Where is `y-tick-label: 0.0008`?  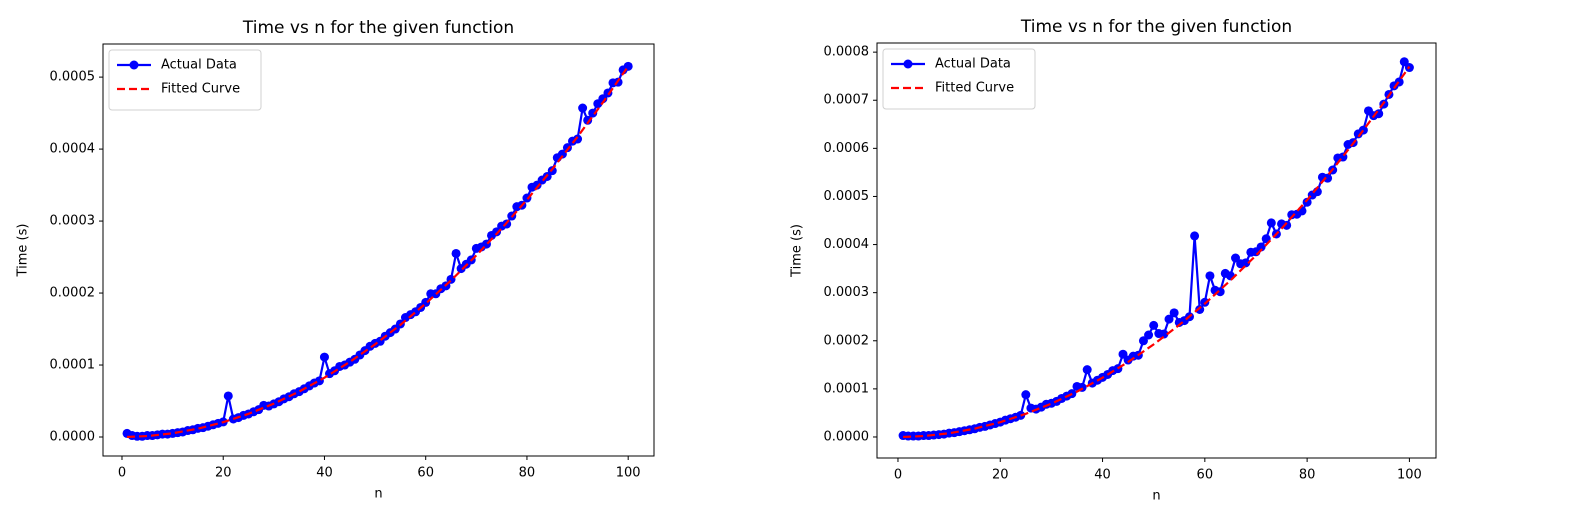 y-tick-label: 0.0008 is located at coordinates (847, 52).